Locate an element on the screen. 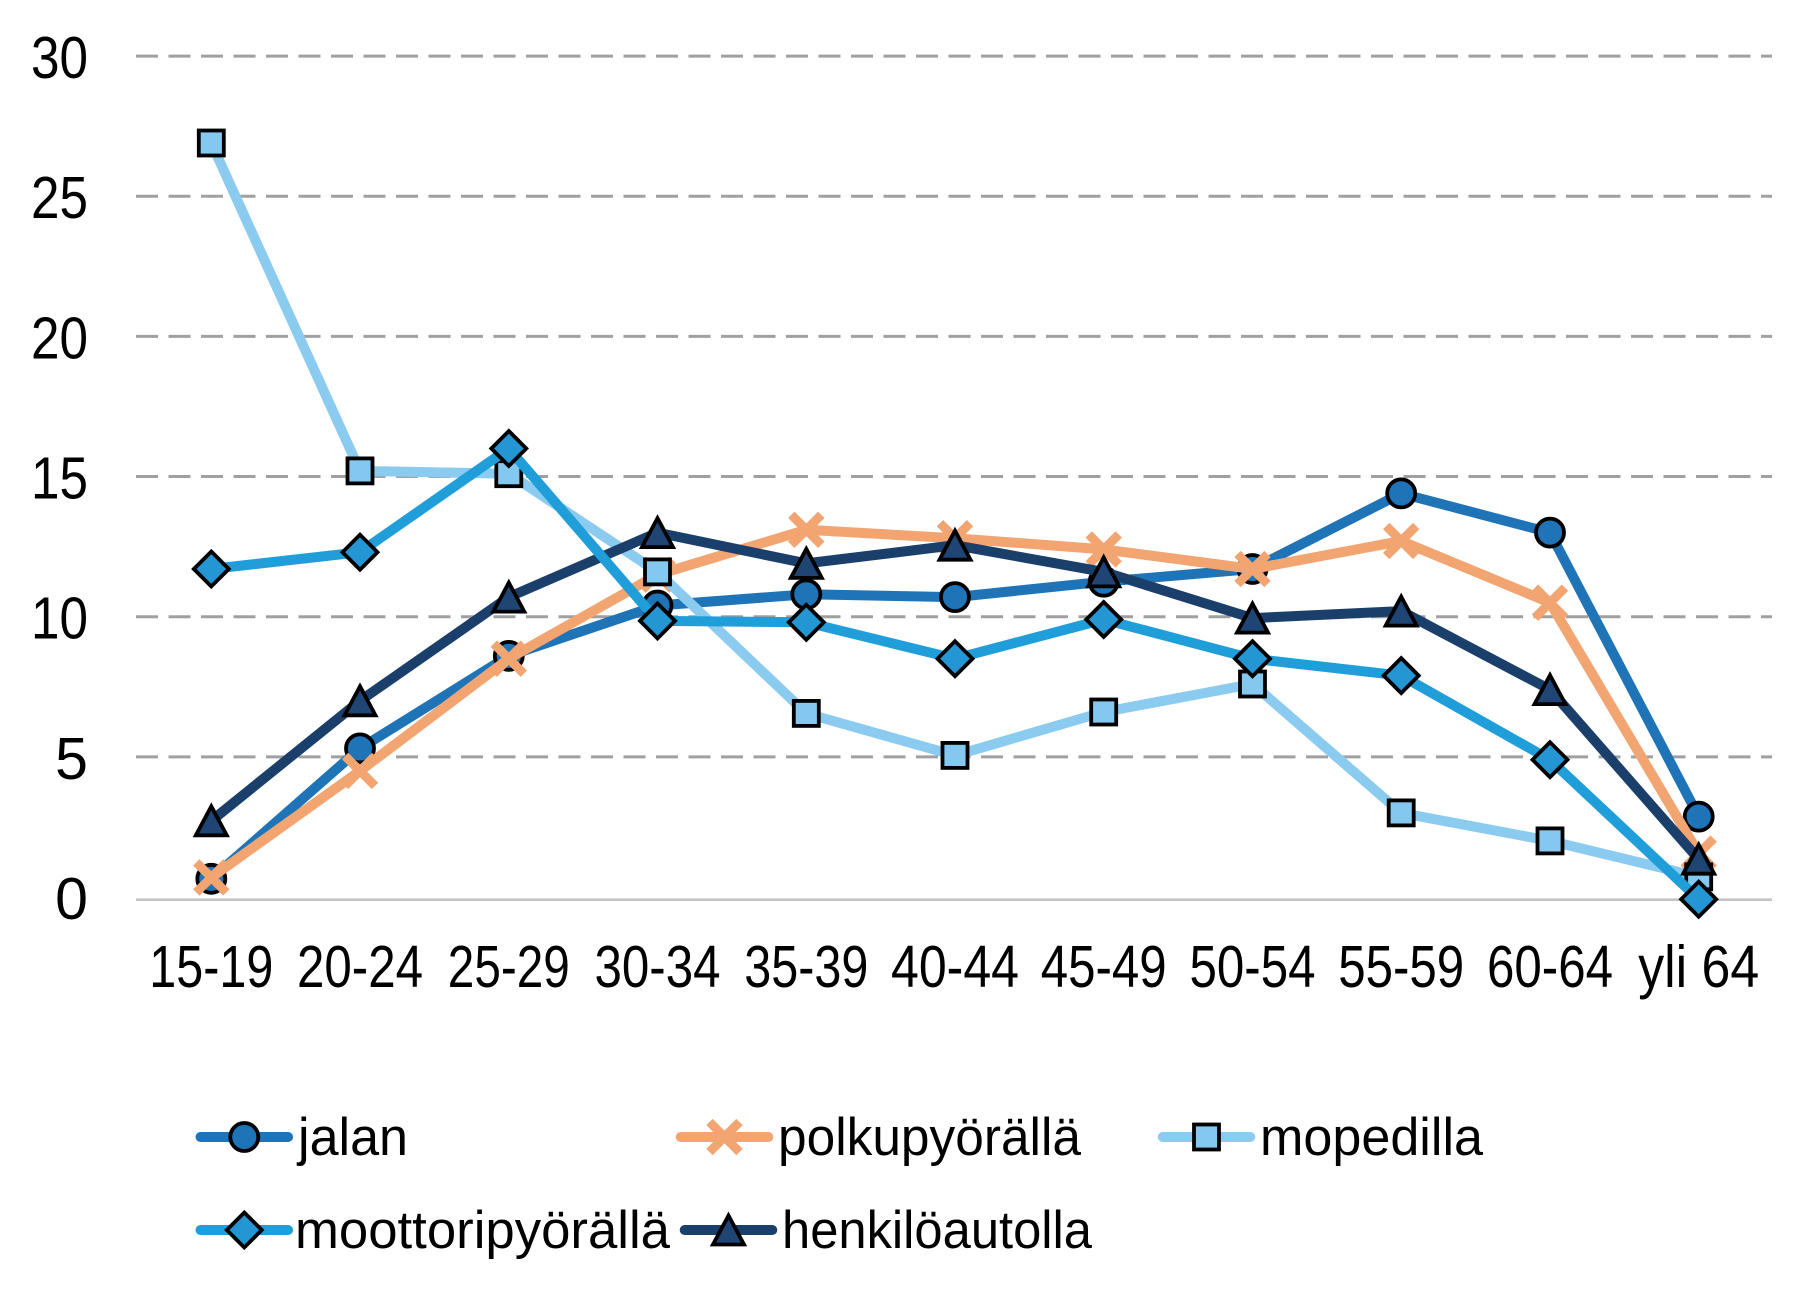 This screenshot has width=1819, height=1299. svg-text: 5 is located at coordinates (71, 759).